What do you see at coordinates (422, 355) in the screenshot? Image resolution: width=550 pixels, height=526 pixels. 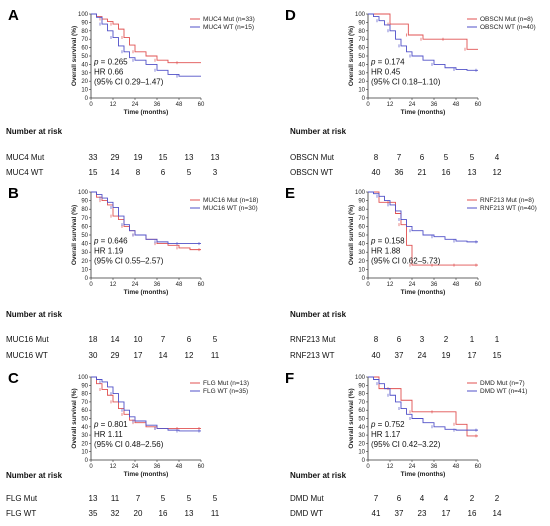 I see `risk-count: 24` at bounding box center [422, 355].